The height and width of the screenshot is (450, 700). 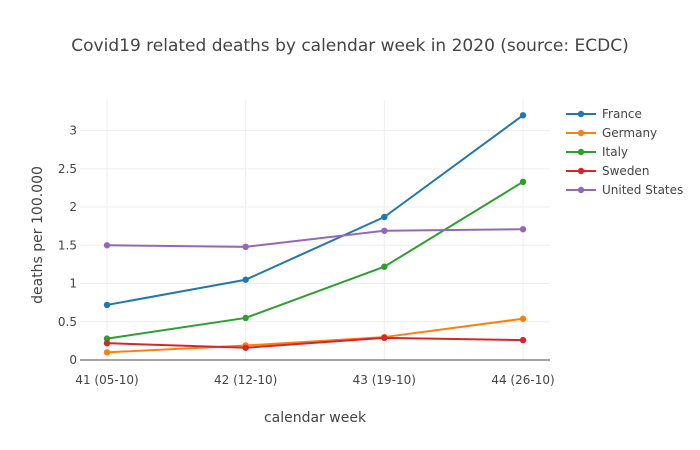 What do you see at coordinates (73, 207) in the screenshot?
I see `y-tick-label: 2` at bounding box center [73, 207].